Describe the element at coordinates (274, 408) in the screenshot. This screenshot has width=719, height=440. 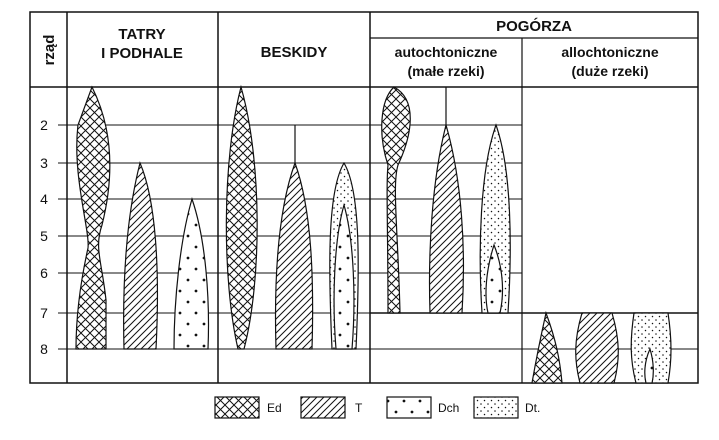
I see `legend-label-ed: Ed` at that location.